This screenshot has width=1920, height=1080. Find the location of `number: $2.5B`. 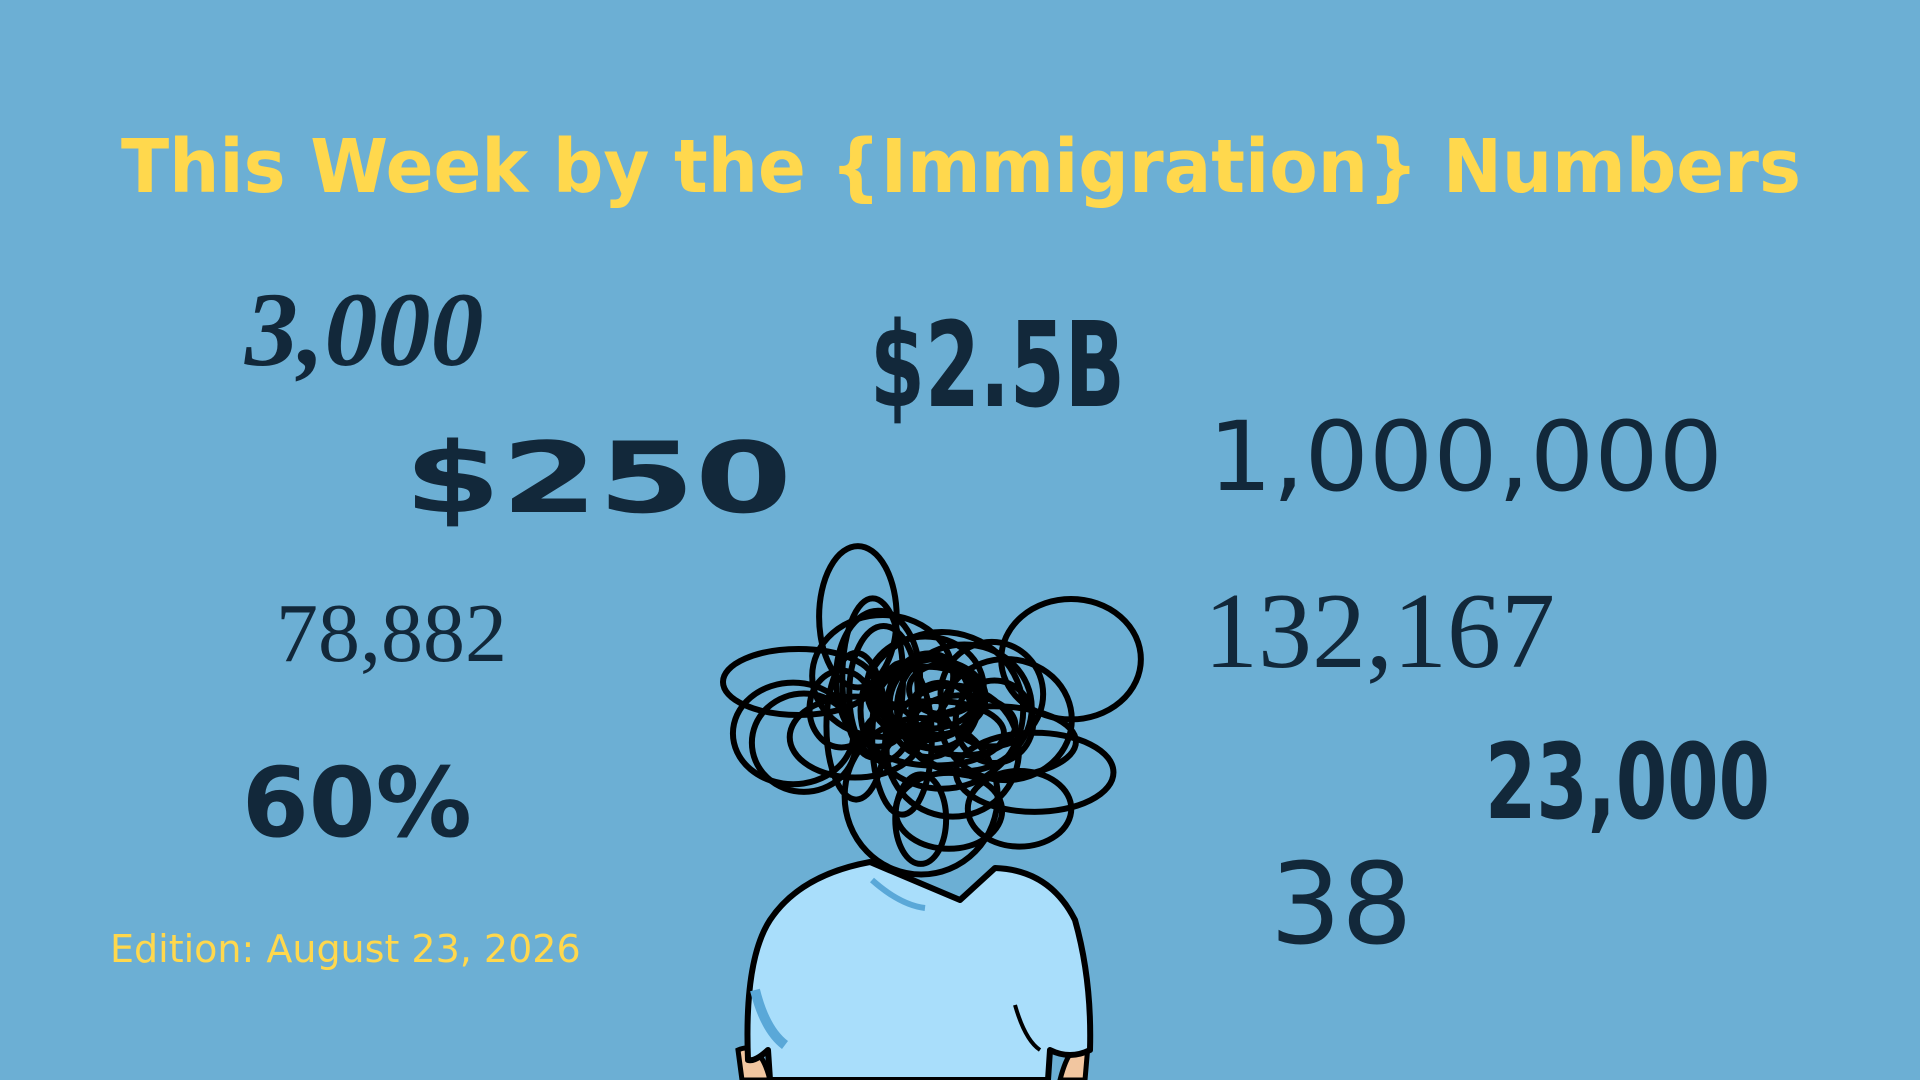

number: $2.5B is located at coordinates (997, 365).